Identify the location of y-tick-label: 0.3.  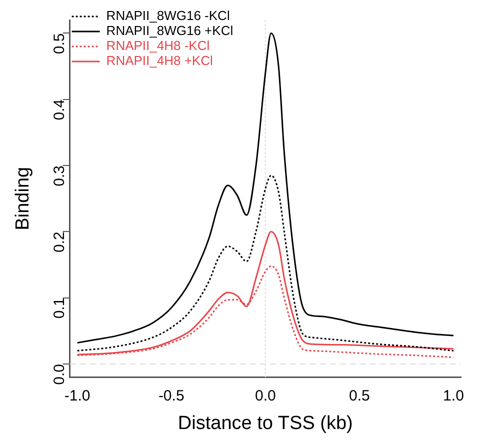
(59, 176).